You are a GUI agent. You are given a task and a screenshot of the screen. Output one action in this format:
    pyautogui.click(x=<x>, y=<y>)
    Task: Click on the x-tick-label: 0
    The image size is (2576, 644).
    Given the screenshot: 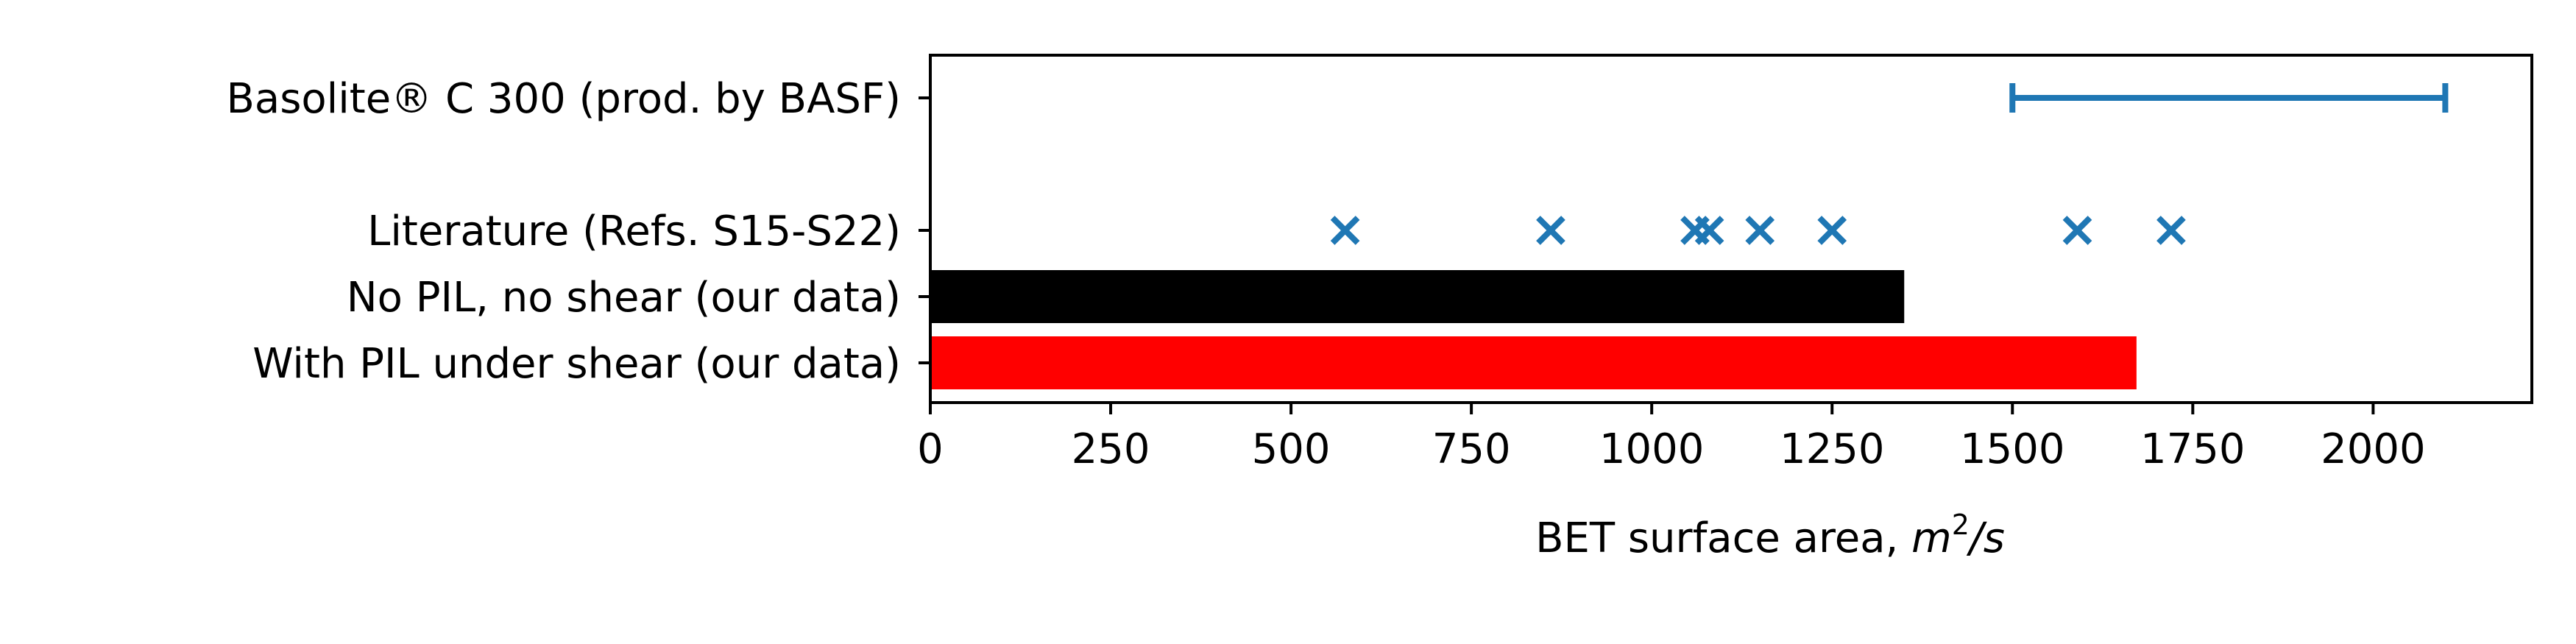 What is the action you would take?
    pyautogui.click(x=931, y=449)
    